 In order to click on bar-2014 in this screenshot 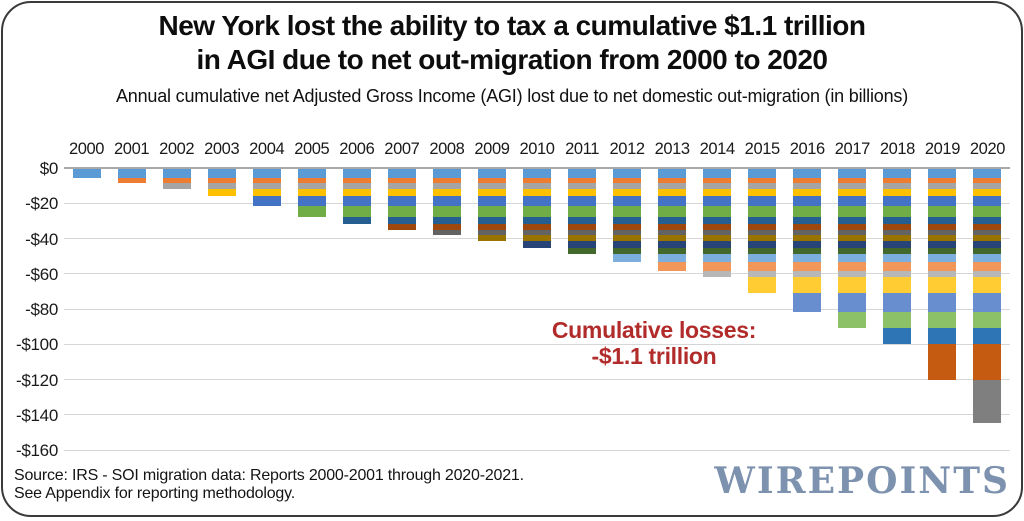, I will do `click(717, 223)`.